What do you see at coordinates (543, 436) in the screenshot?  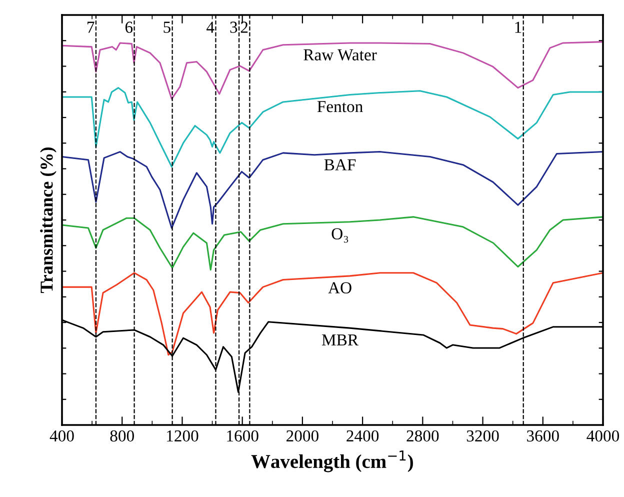 I see `x-tick-label: 3600` at bounding box center [543, 436].